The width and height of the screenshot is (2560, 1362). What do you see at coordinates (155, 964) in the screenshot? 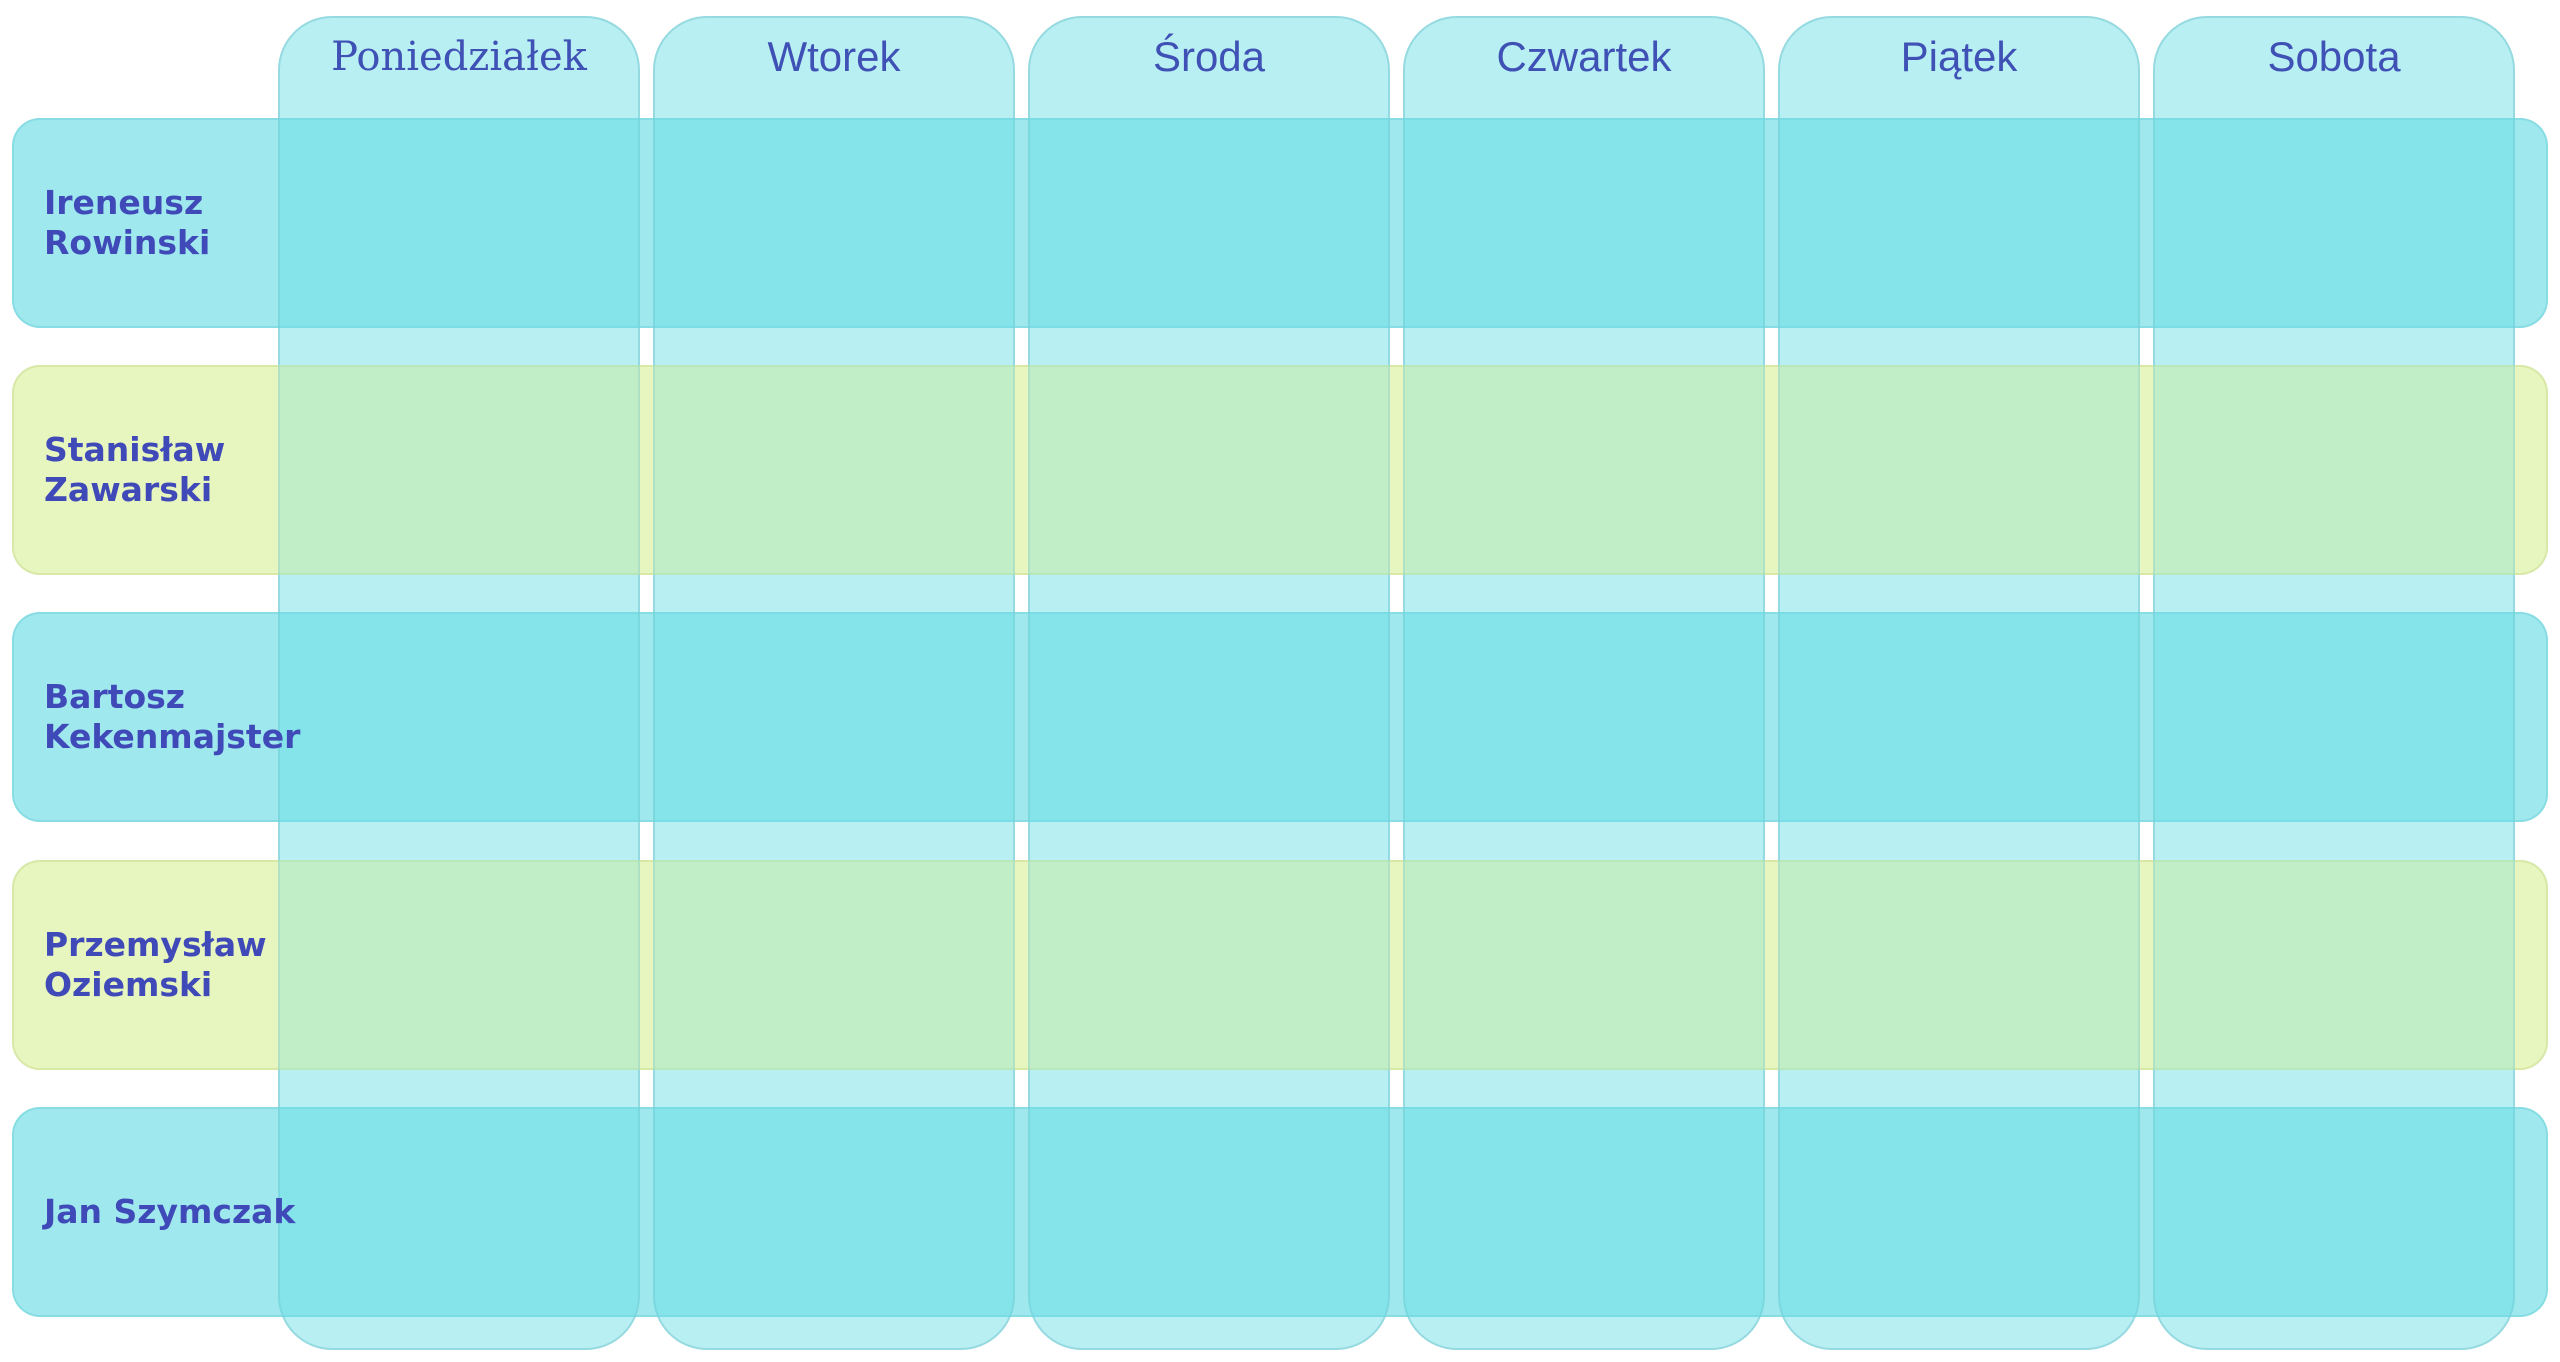
I see `person-name: Przemysław Oziemski` at bounding box center [155, 964].